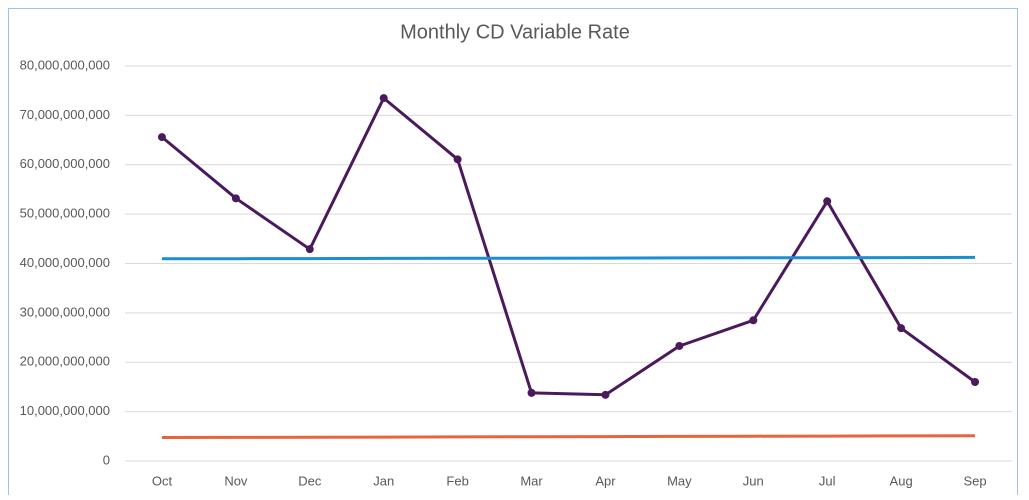  Describe the element at coordinates (901, 480) in the screenshot. I see `x-tick-label: Aug` at that location.